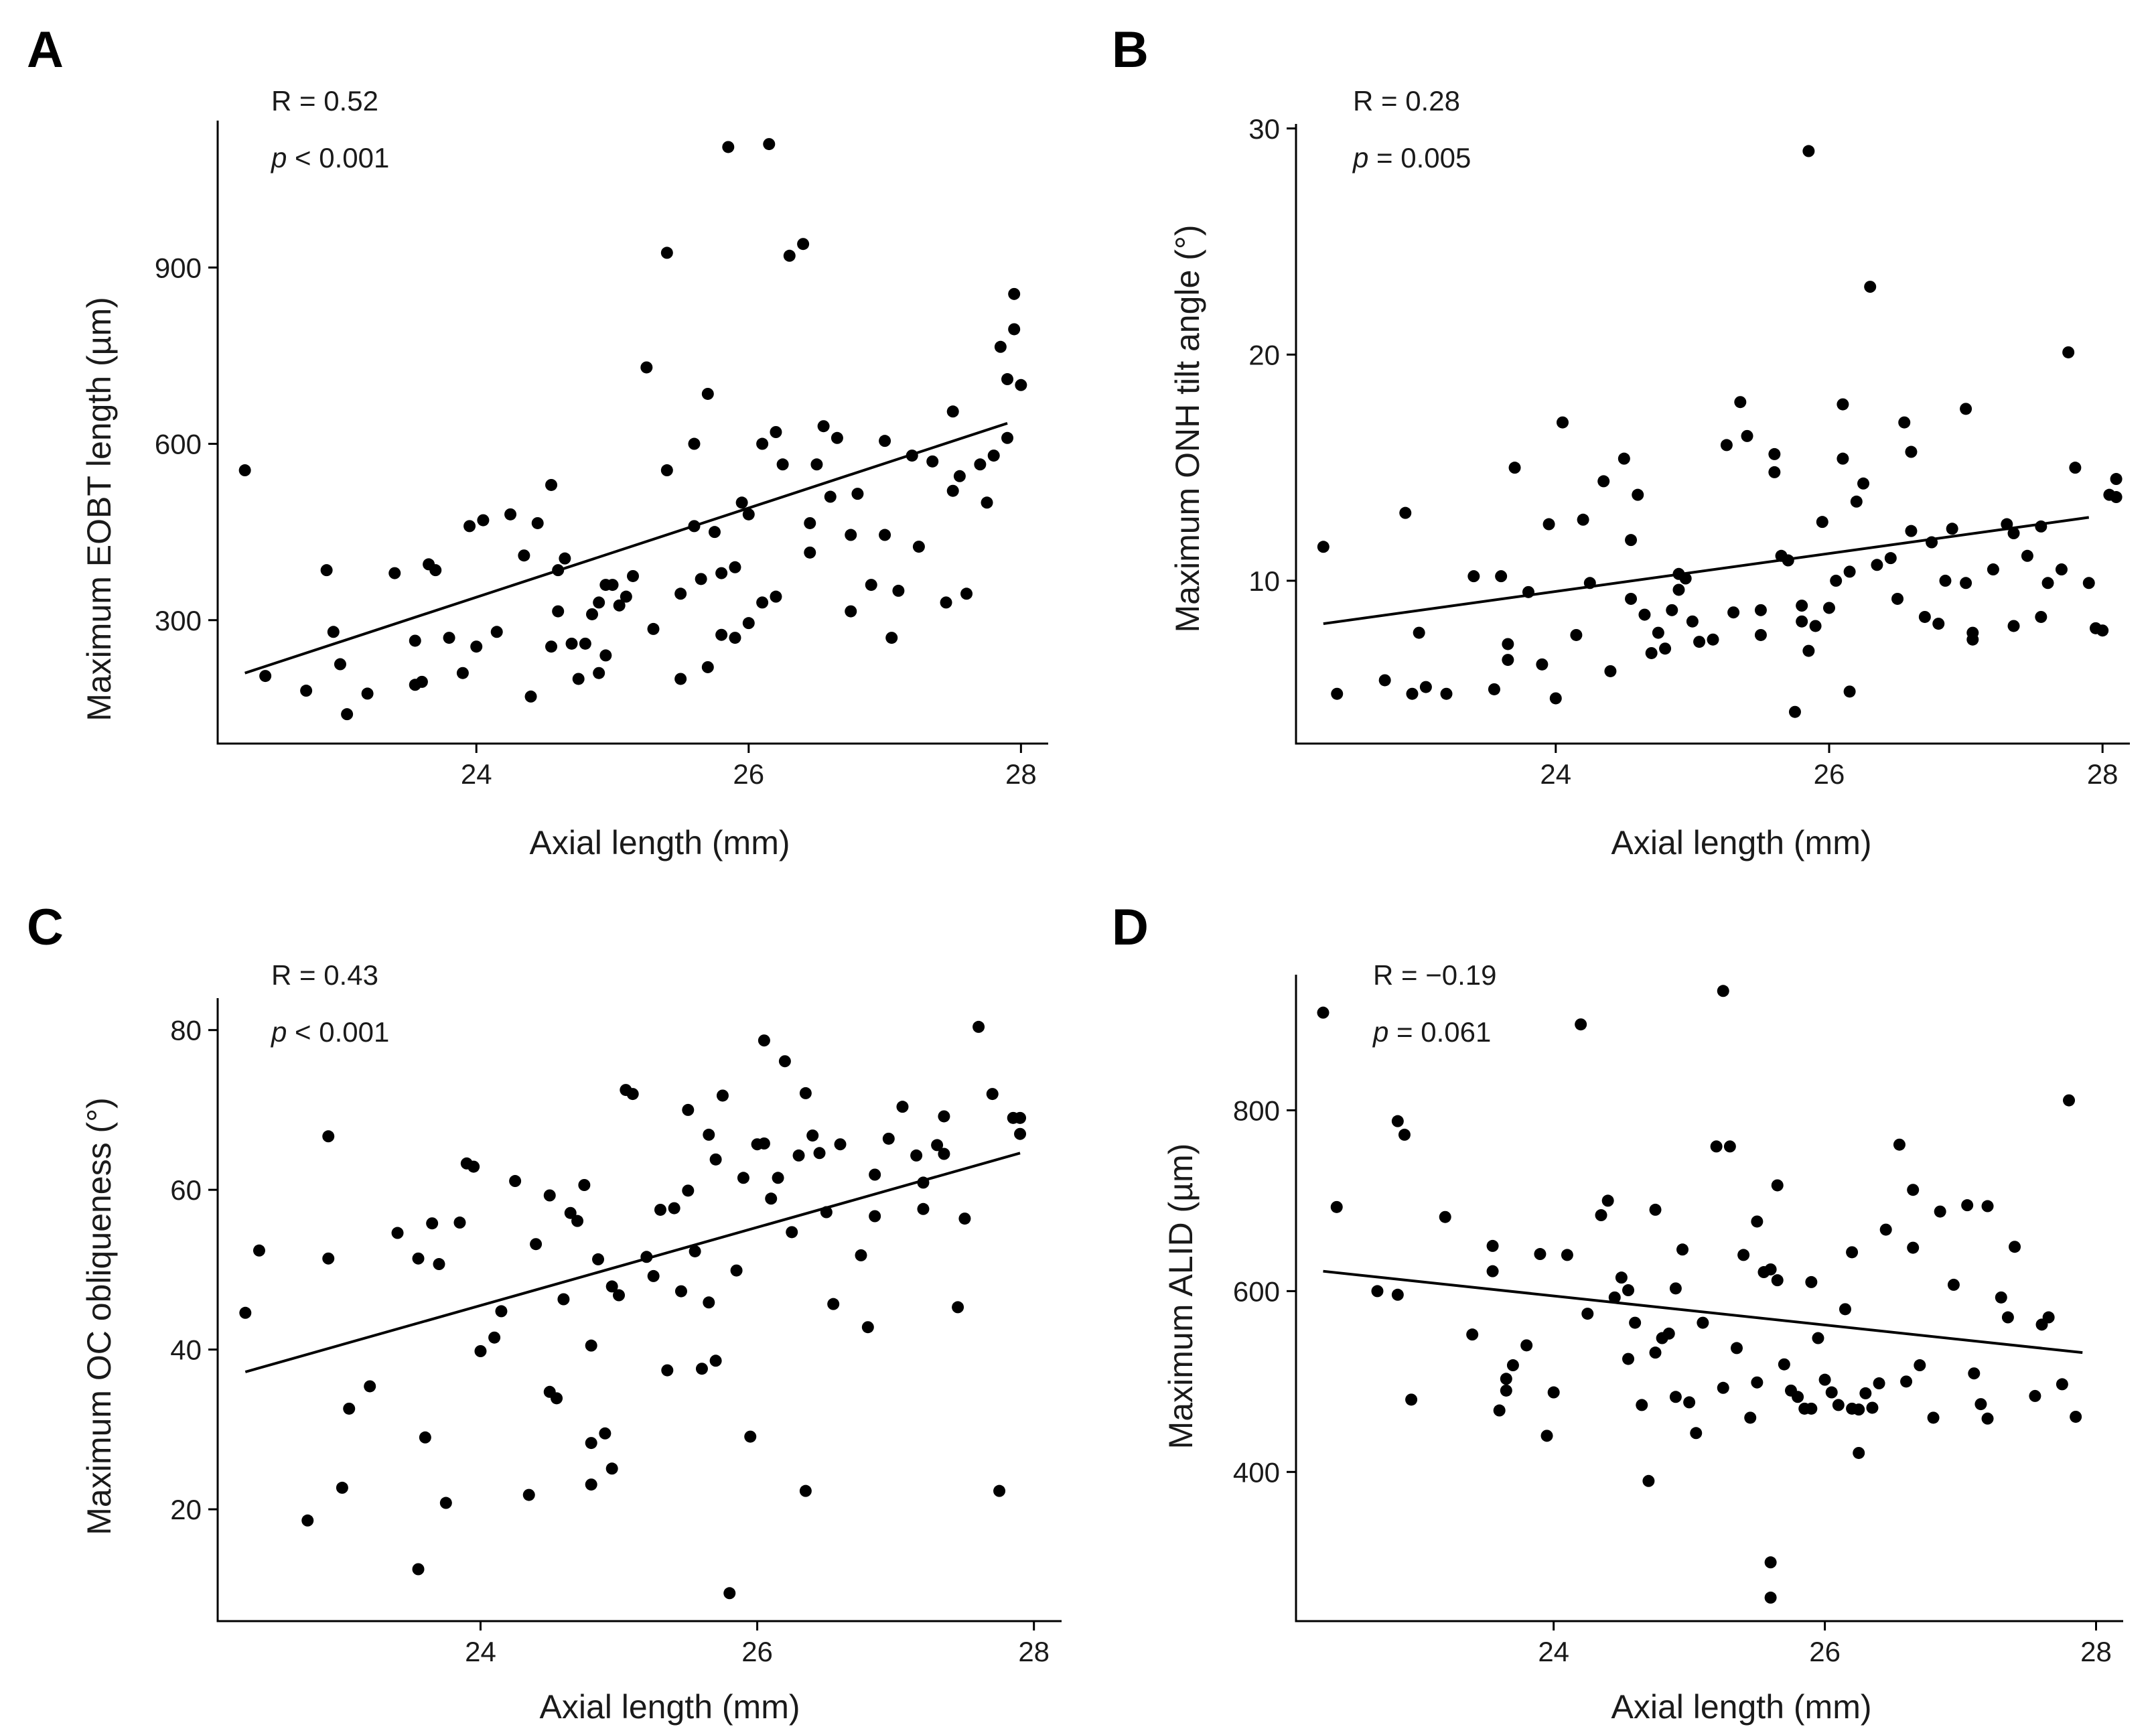 This screenshot has height=1735, width=2156. What do you see at coordinates (1360, 158) in the screenshot?
I see `stat-p-italic: p` at bounding box center [1360, 158].